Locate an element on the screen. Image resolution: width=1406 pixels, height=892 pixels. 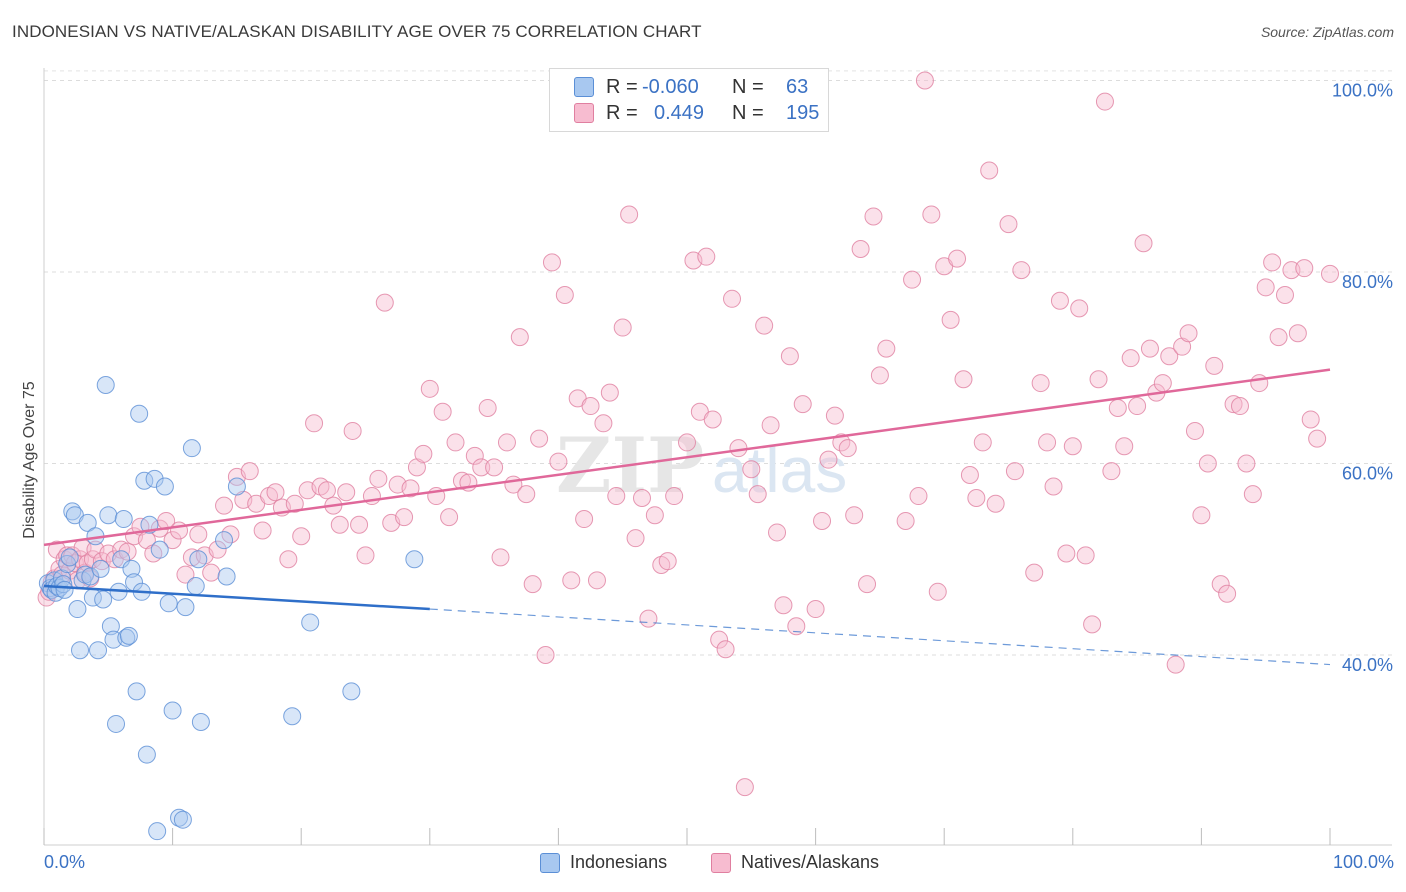
trendline-indonesians is located at coordinates (236, 597).